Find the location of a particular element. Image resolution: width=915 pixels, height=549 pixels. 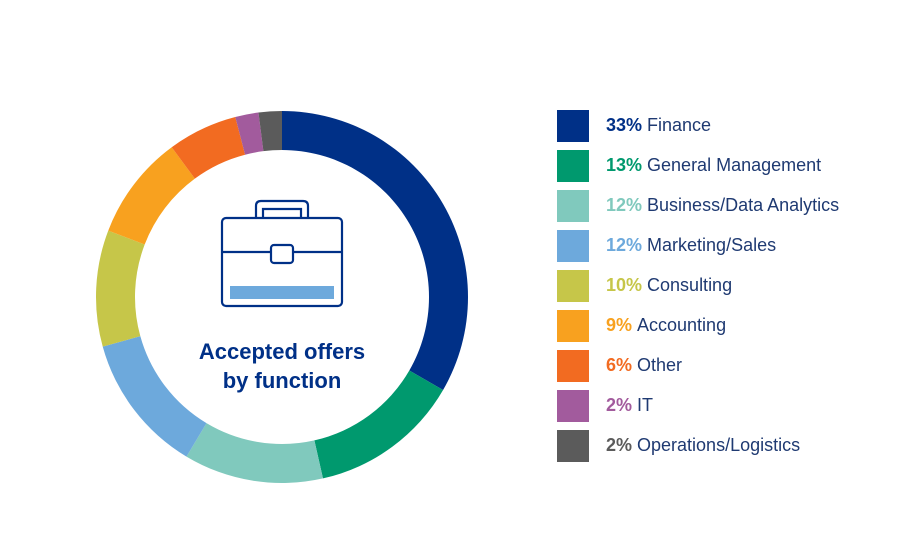

donut-slice-marketing-sales is located at coordinates (154, 396).